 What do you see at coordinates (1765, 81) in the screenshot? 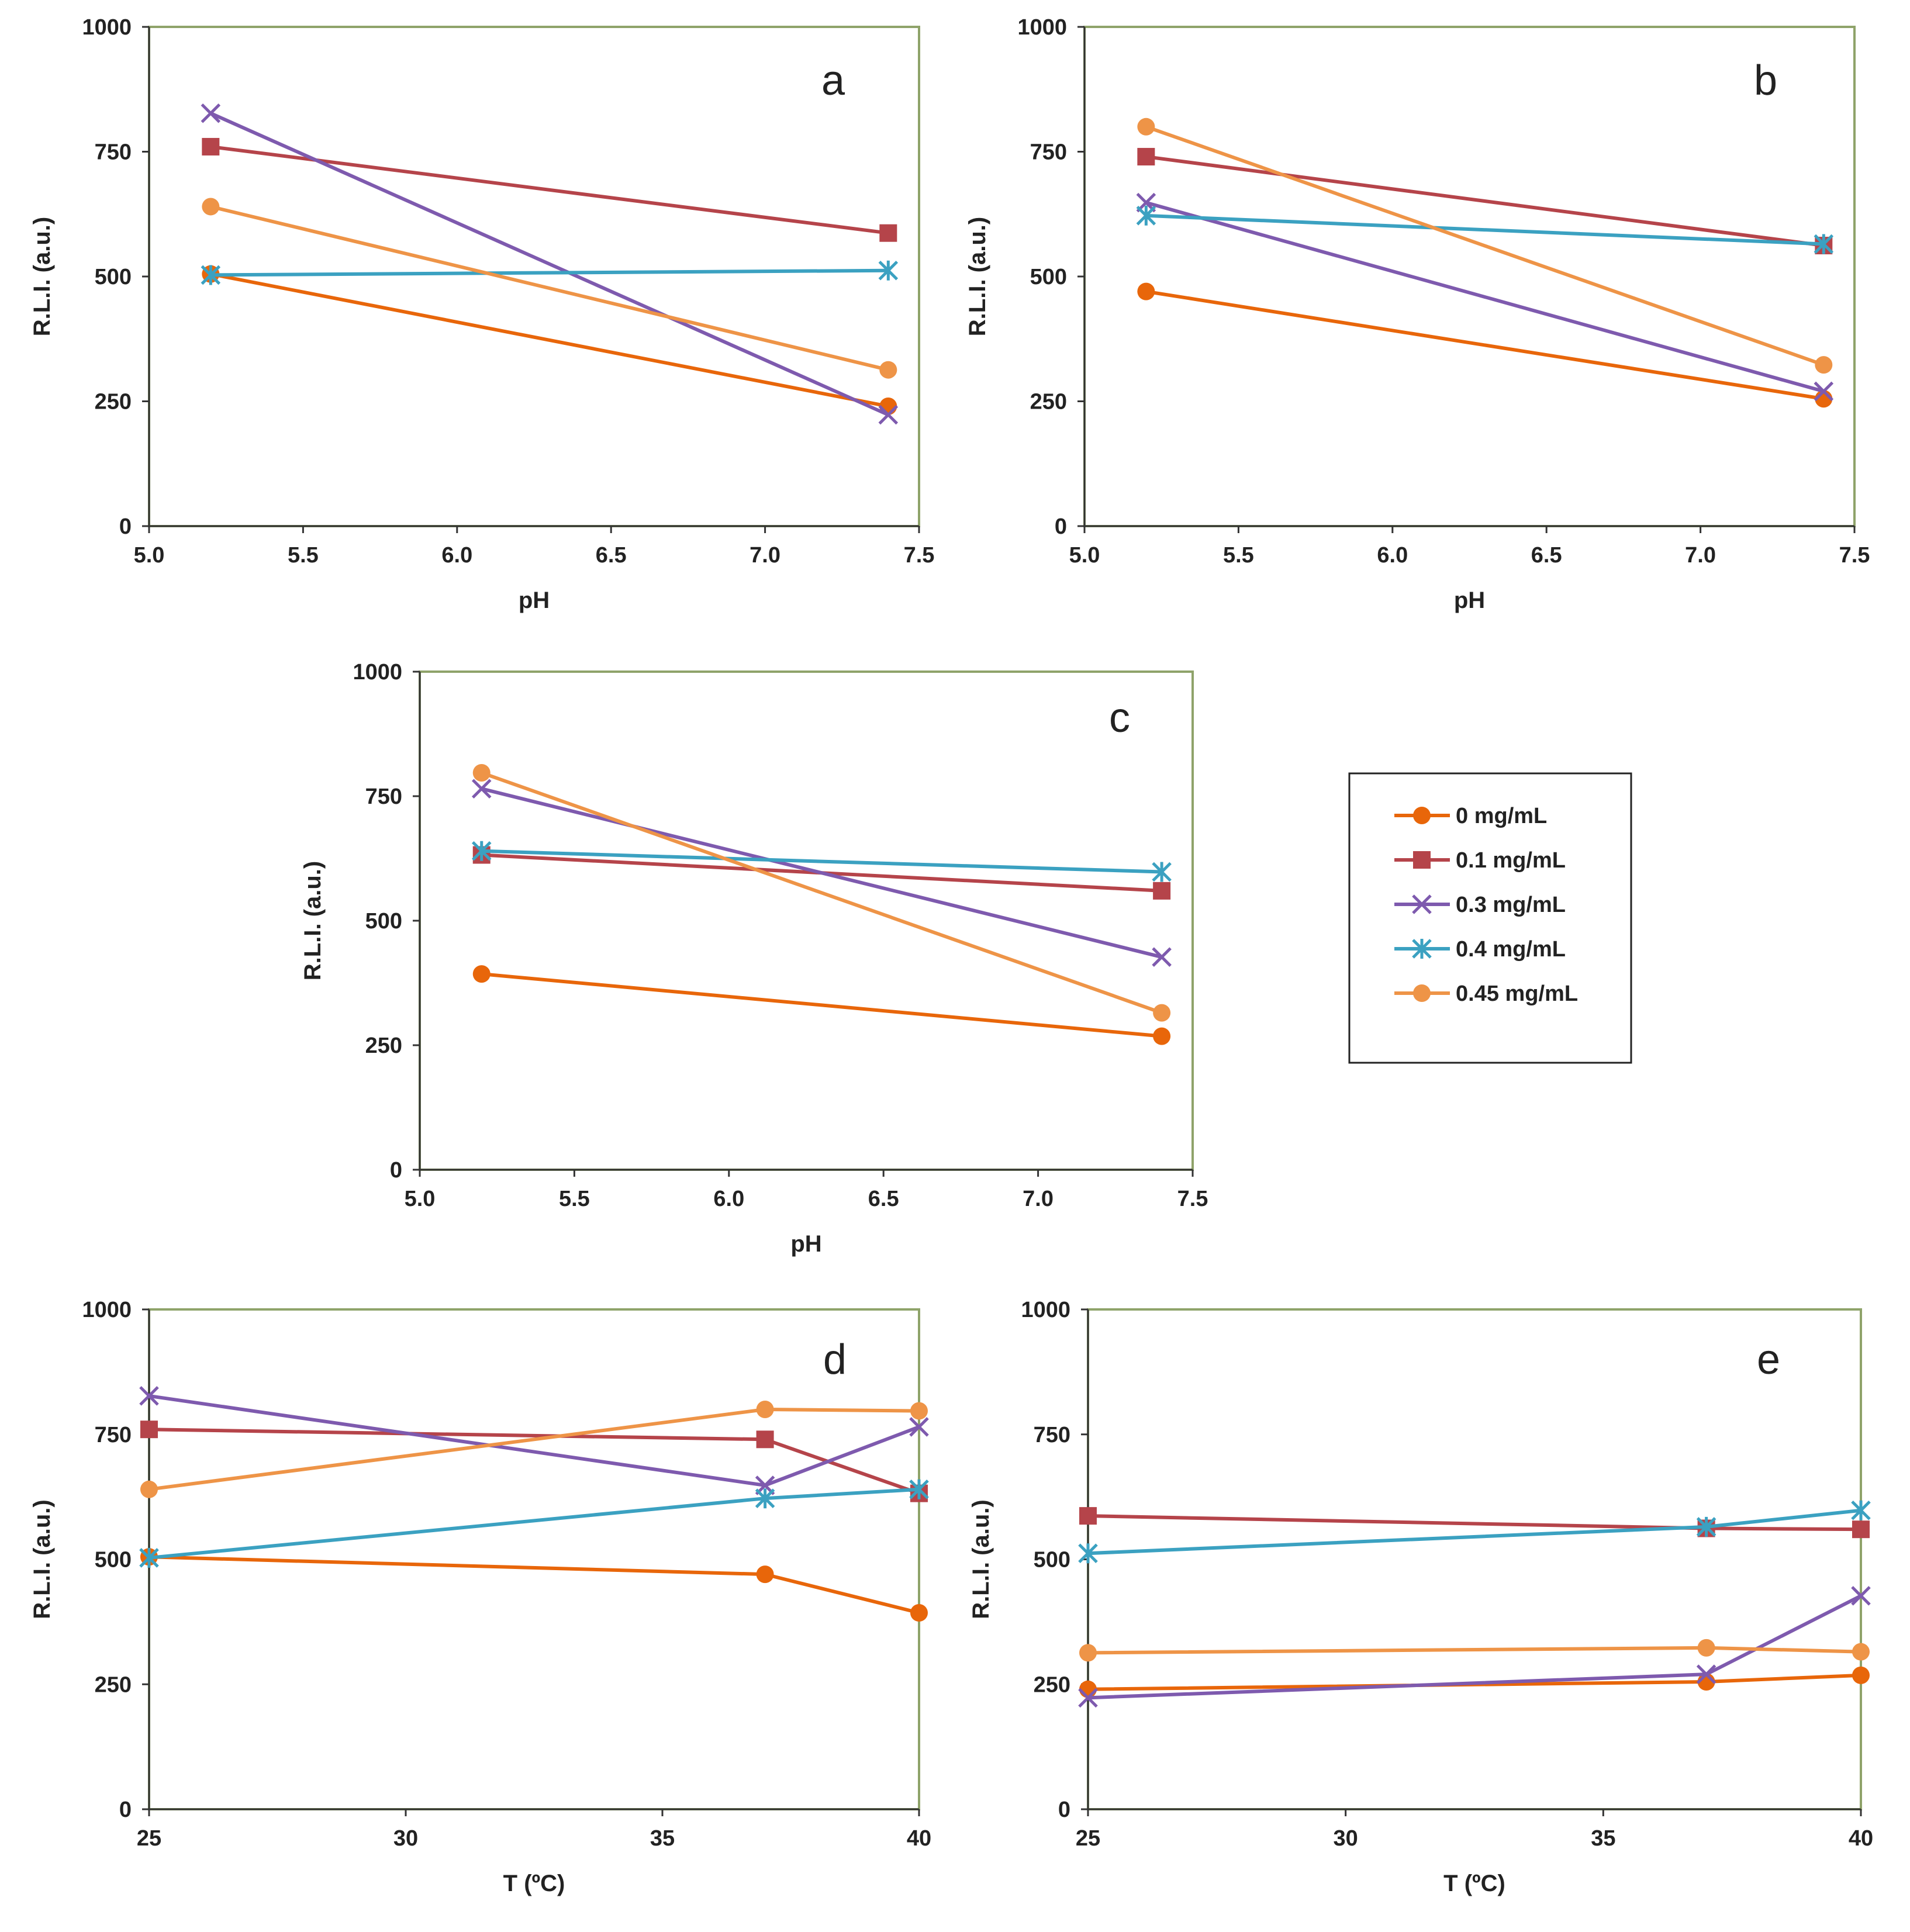
I see `panel-letter: b` at bounding box center [1765, 81].